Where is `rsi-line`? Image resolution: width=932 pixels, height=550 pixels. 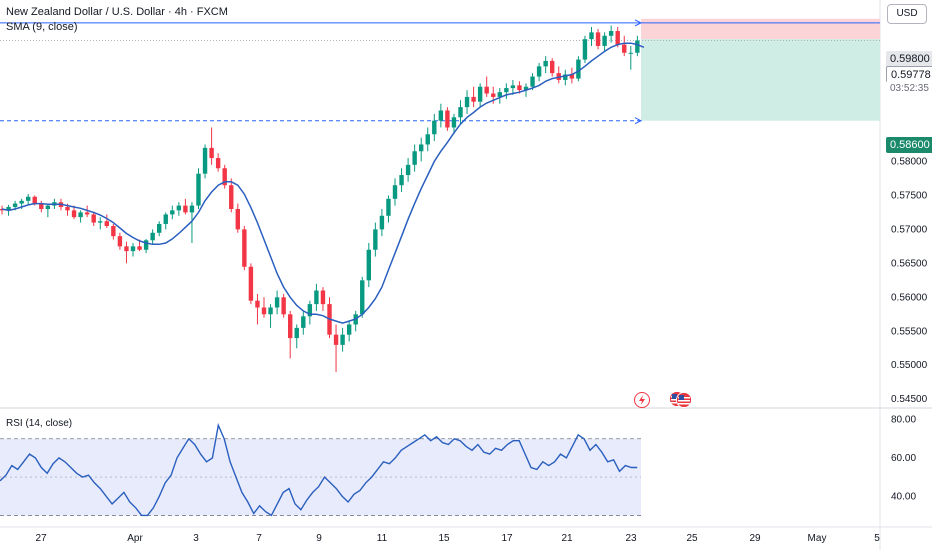 rsi-line is located at coordinates (319, 469).